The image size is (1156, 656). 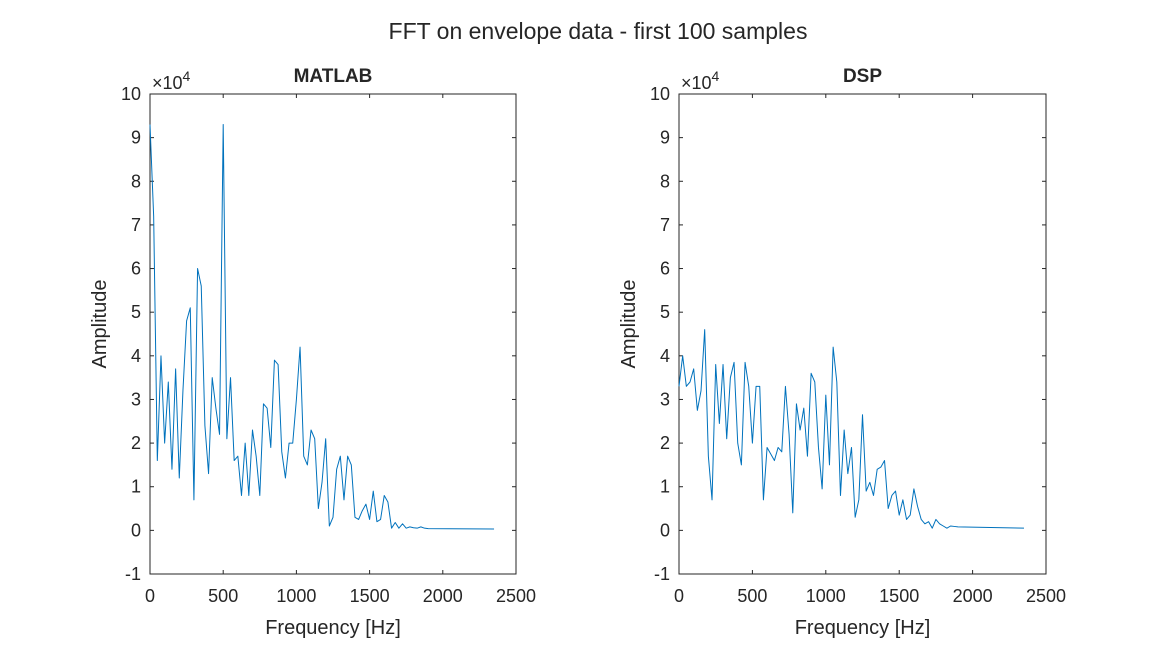 What do you see at coordinates (333, 76) in the screenshot?
I see `axes-title: MATLAB` at bounding box center [333, 76].